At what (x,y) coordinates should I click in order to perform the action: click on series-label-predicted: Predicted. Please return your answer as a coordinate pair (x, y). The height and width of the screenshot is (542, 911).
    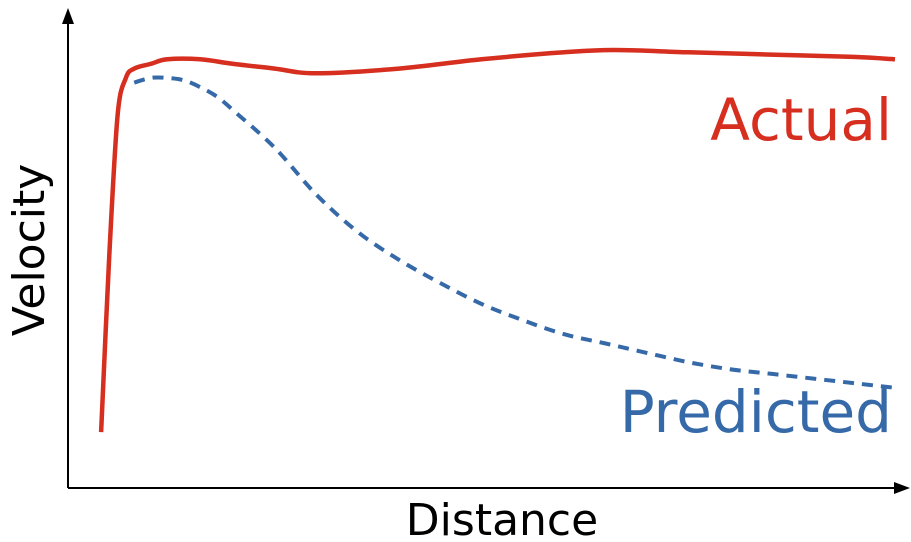
    Looking at the image, I should click on (756, 412).